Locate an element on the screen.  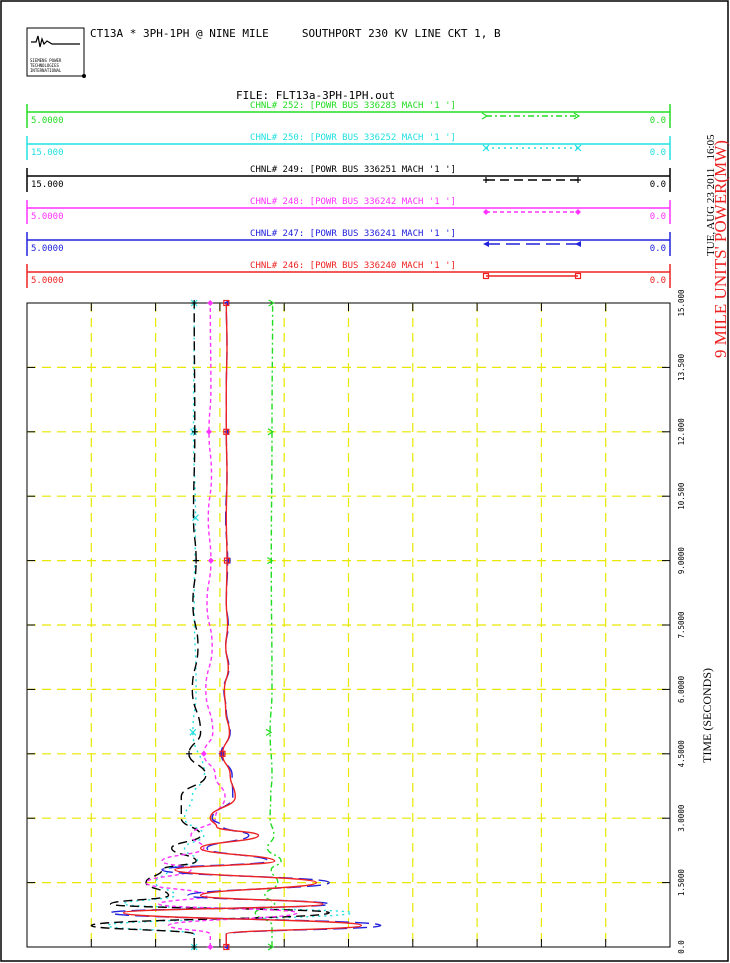
legend-channel-name: CHNL# 249: [POWR BUS 336251 MACH '1 '] is located at coordinates (353, 170).